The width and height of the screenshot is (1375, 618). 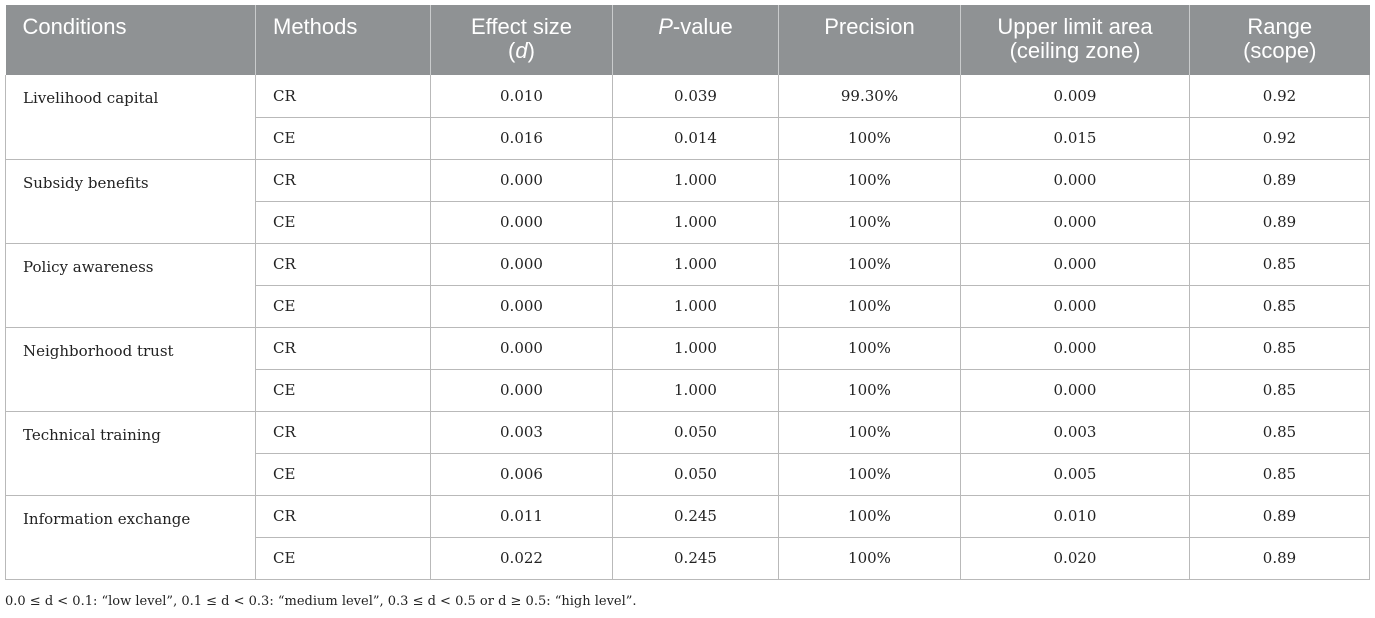 I want to click on header-conditions-label: Conditions, so click(x=74, y=26).